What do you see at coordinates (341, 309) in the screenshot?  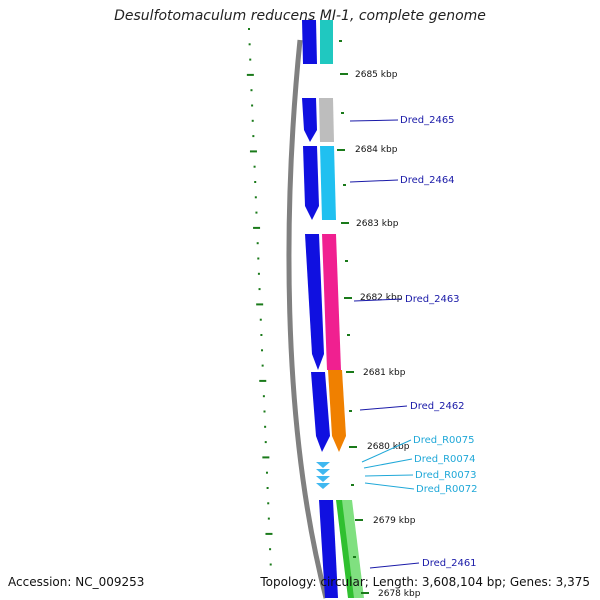 I see `feature-track` at bounding box center [341, 309].